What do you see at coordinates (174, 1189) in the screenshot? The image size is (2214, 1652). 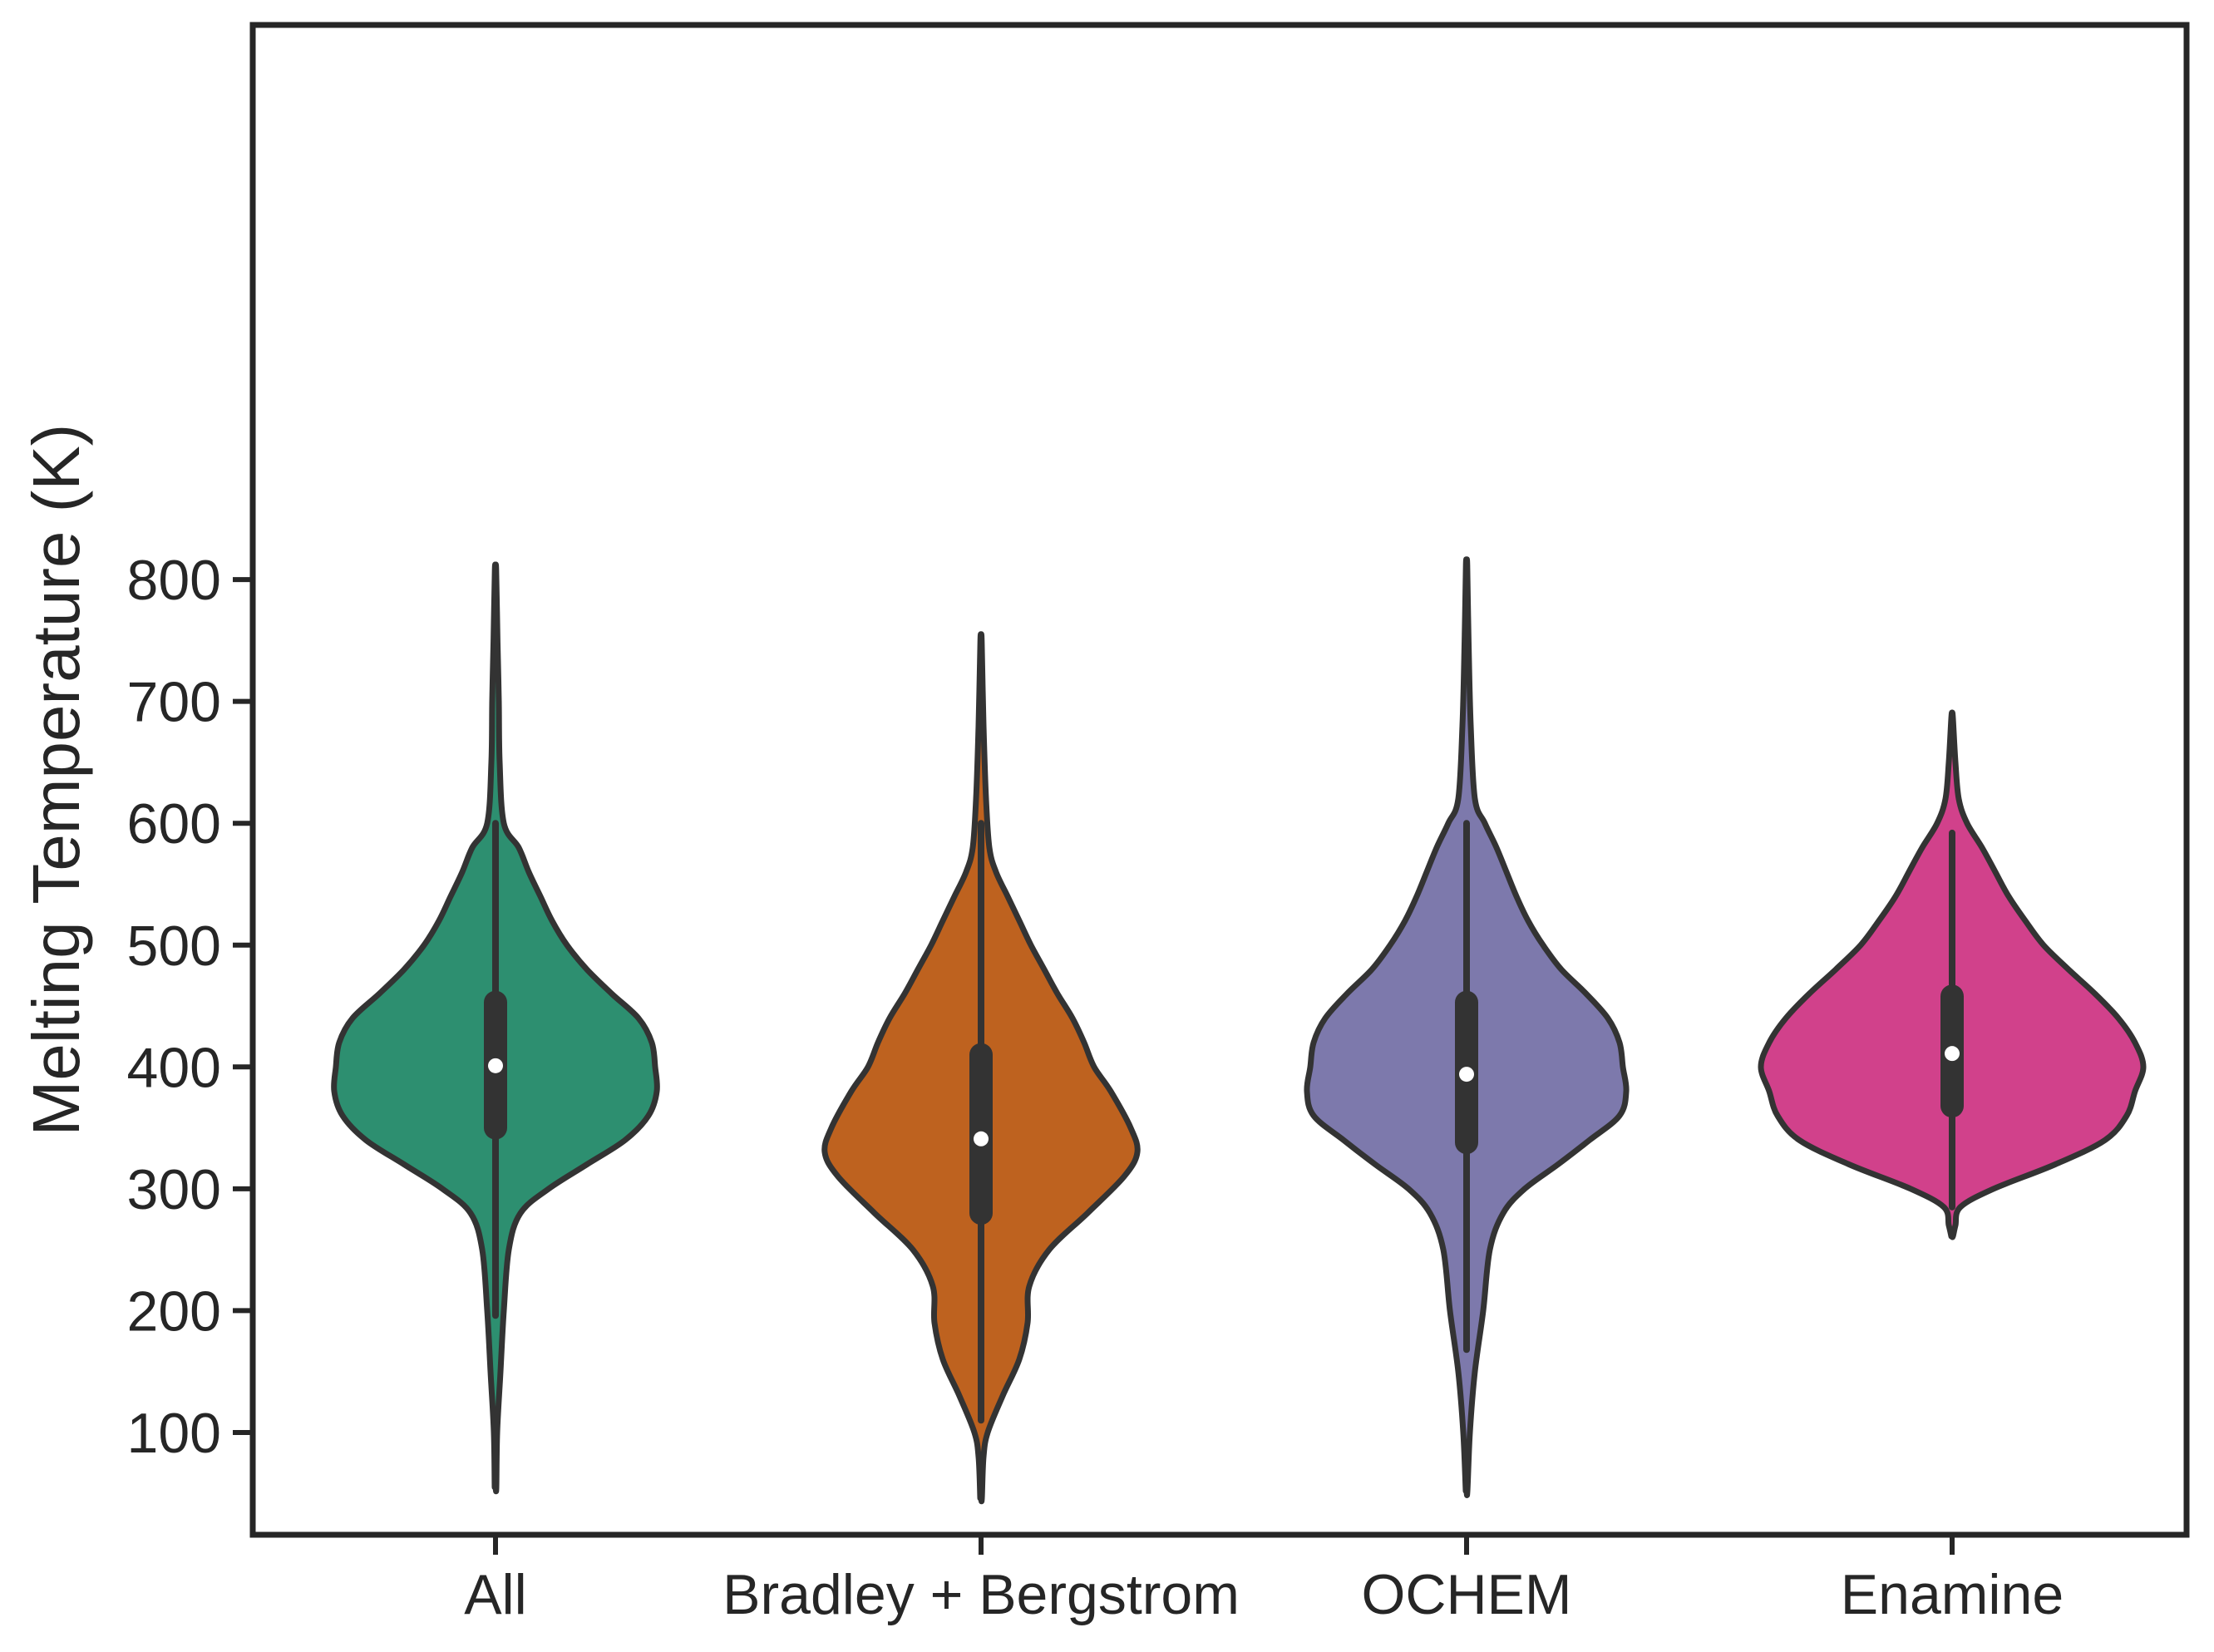 I see `y-tick-label-300: 300` at bounding box center [174, 1189].